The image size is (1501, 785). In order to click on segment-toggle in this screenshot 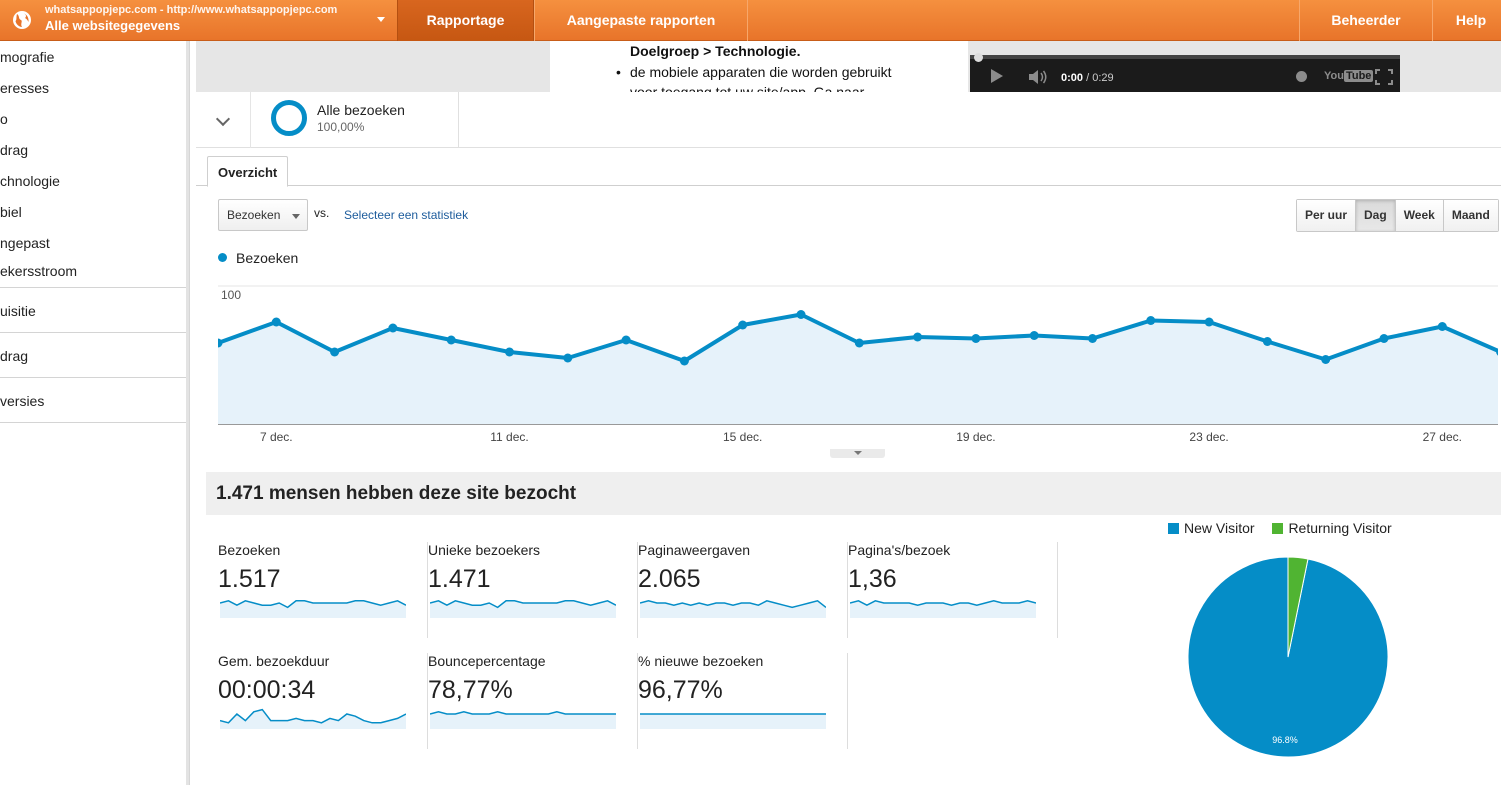, I will do `click(223, 120)`.